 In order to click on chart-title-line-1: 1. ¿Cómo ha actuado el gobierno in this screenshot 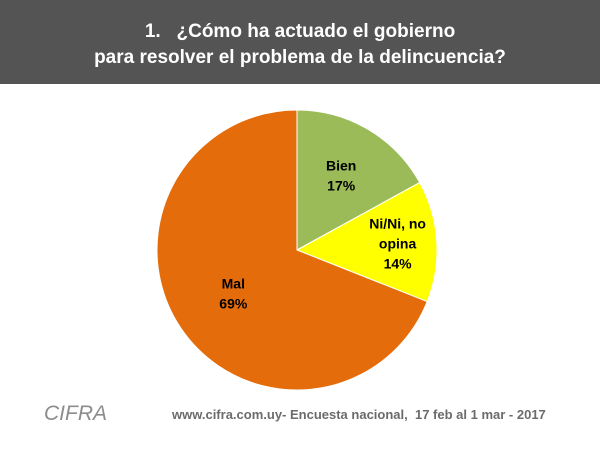, I will do `click(300, 31)`.